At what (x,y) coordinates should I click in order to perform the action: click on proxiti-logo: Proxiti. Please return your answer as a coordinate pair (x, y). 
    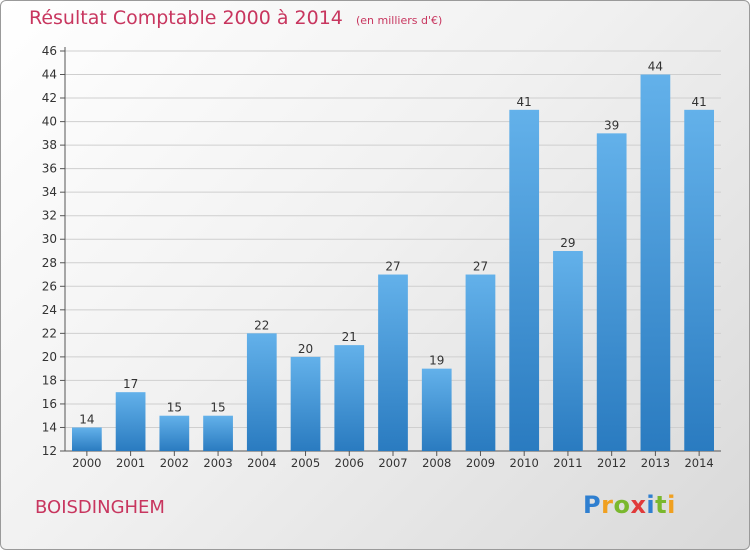
    Looking at the image, I should click on (629, 505).